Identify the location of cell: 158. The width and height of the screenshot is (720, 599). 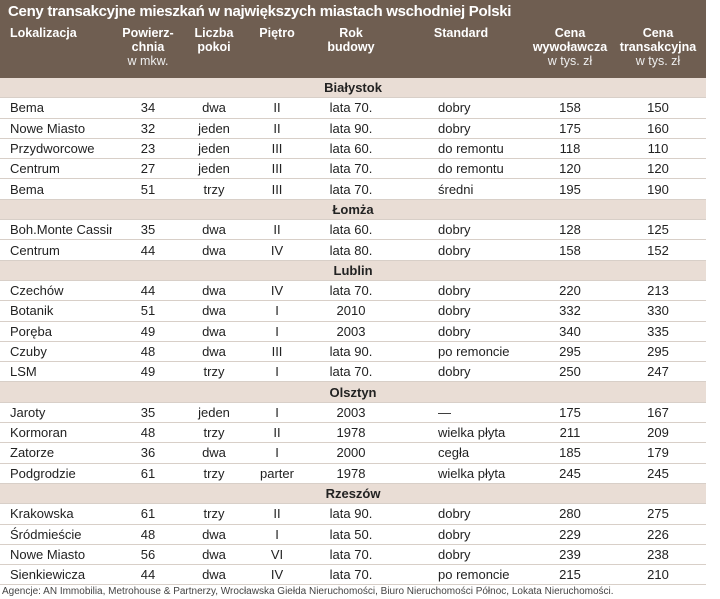
(570, 108).